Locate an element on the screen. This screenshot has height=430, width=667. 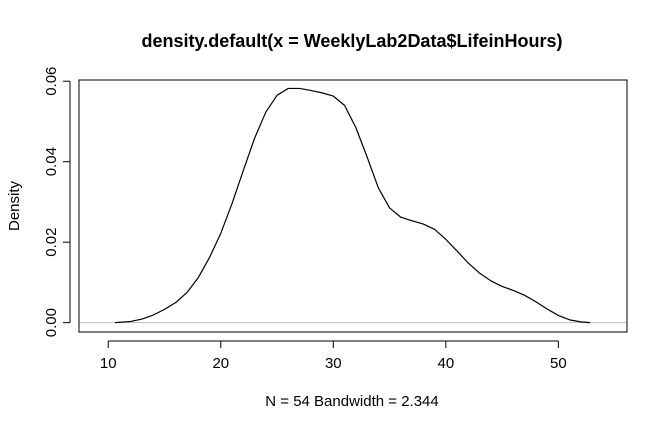
x-axis: 10 20 30 40 50 is located at coordinates (333, 356).